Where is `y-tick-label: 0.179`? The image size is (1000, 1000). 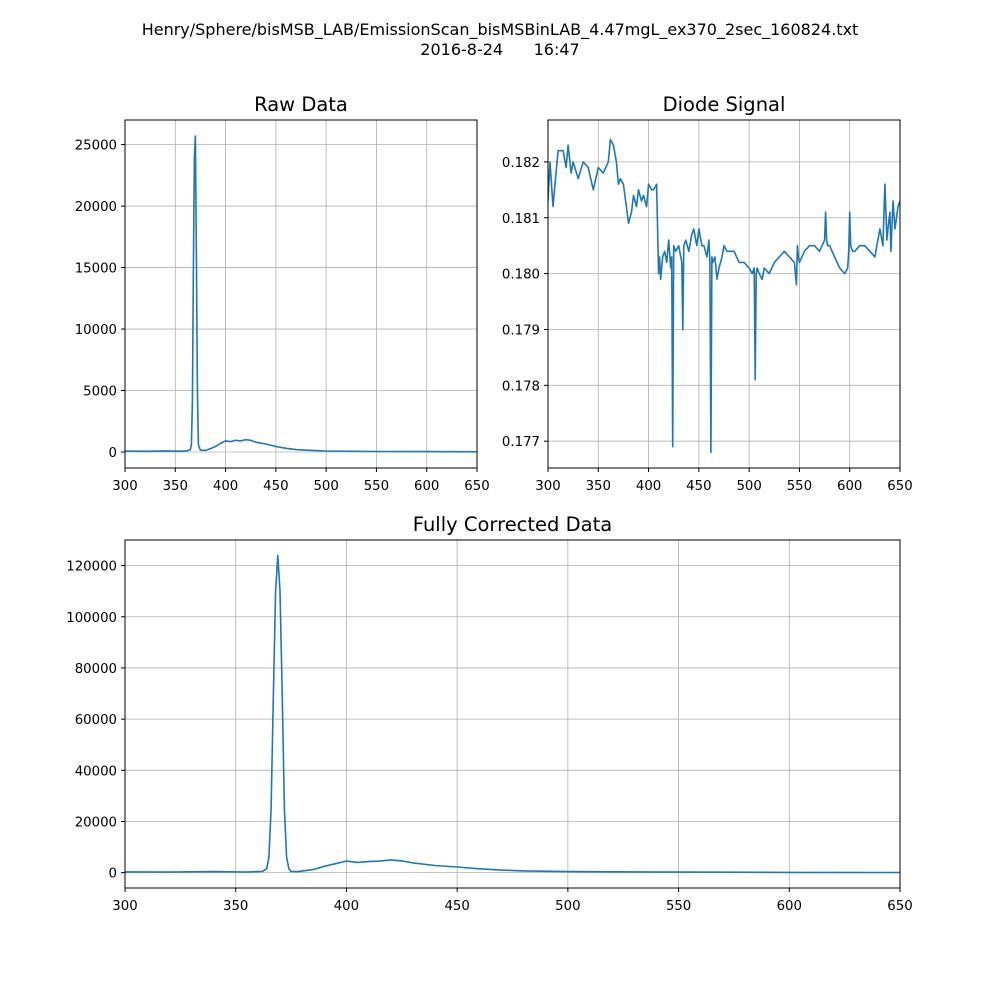
y-tick-label: 0.179 is located at coordinates (521, 330).